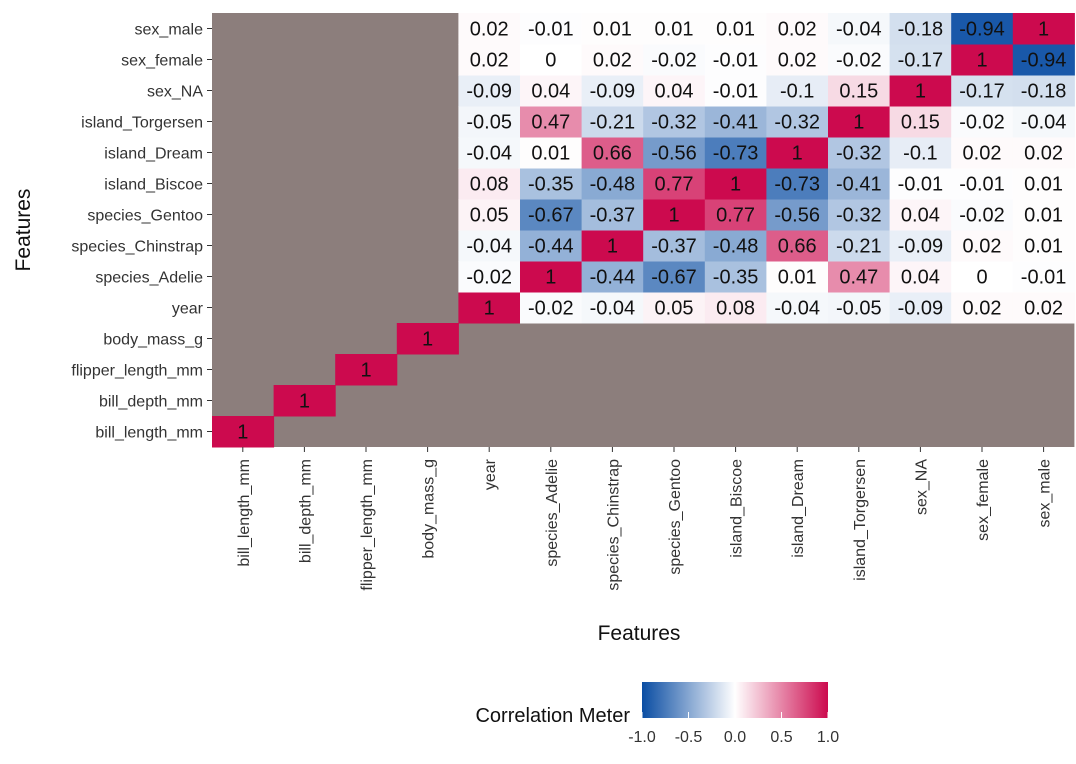 This screenshot has height=764, width=1076. Describe the element at coordinates (859, 247) in the screenshot. I see `heatmap-cell-label: -0.21` at that location.